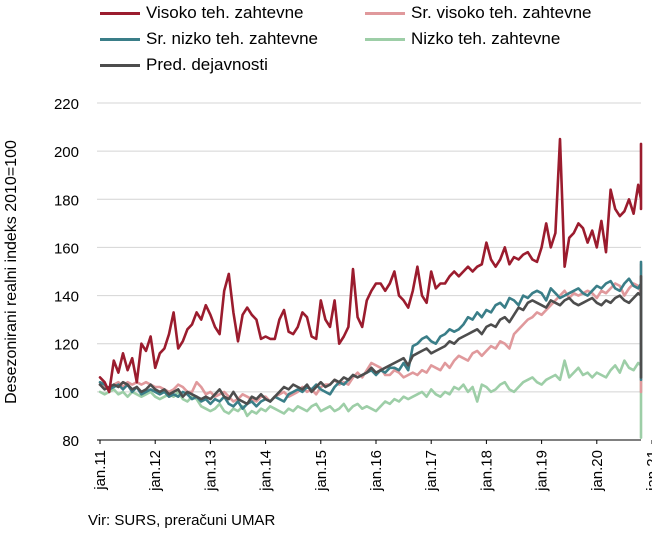  Describe the element at coordinates (376, 471) in the screenshot. I see `x-tick-label-5: jan.16` at that location.